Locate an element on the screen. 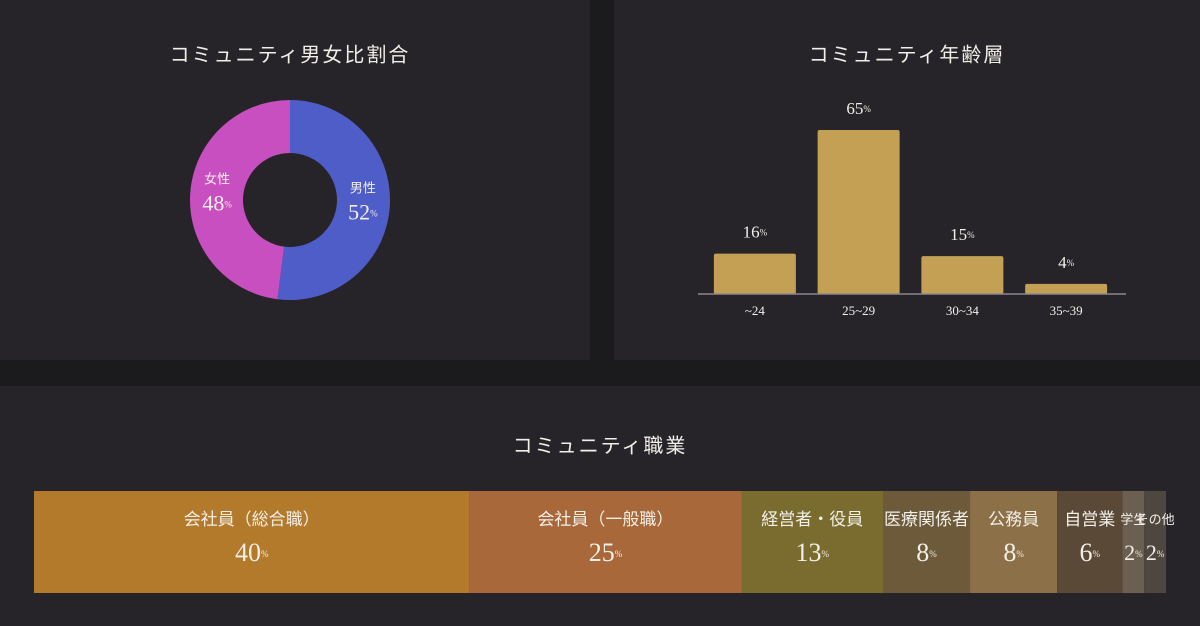  value-label: 52% is located at coordinates (363, 212).